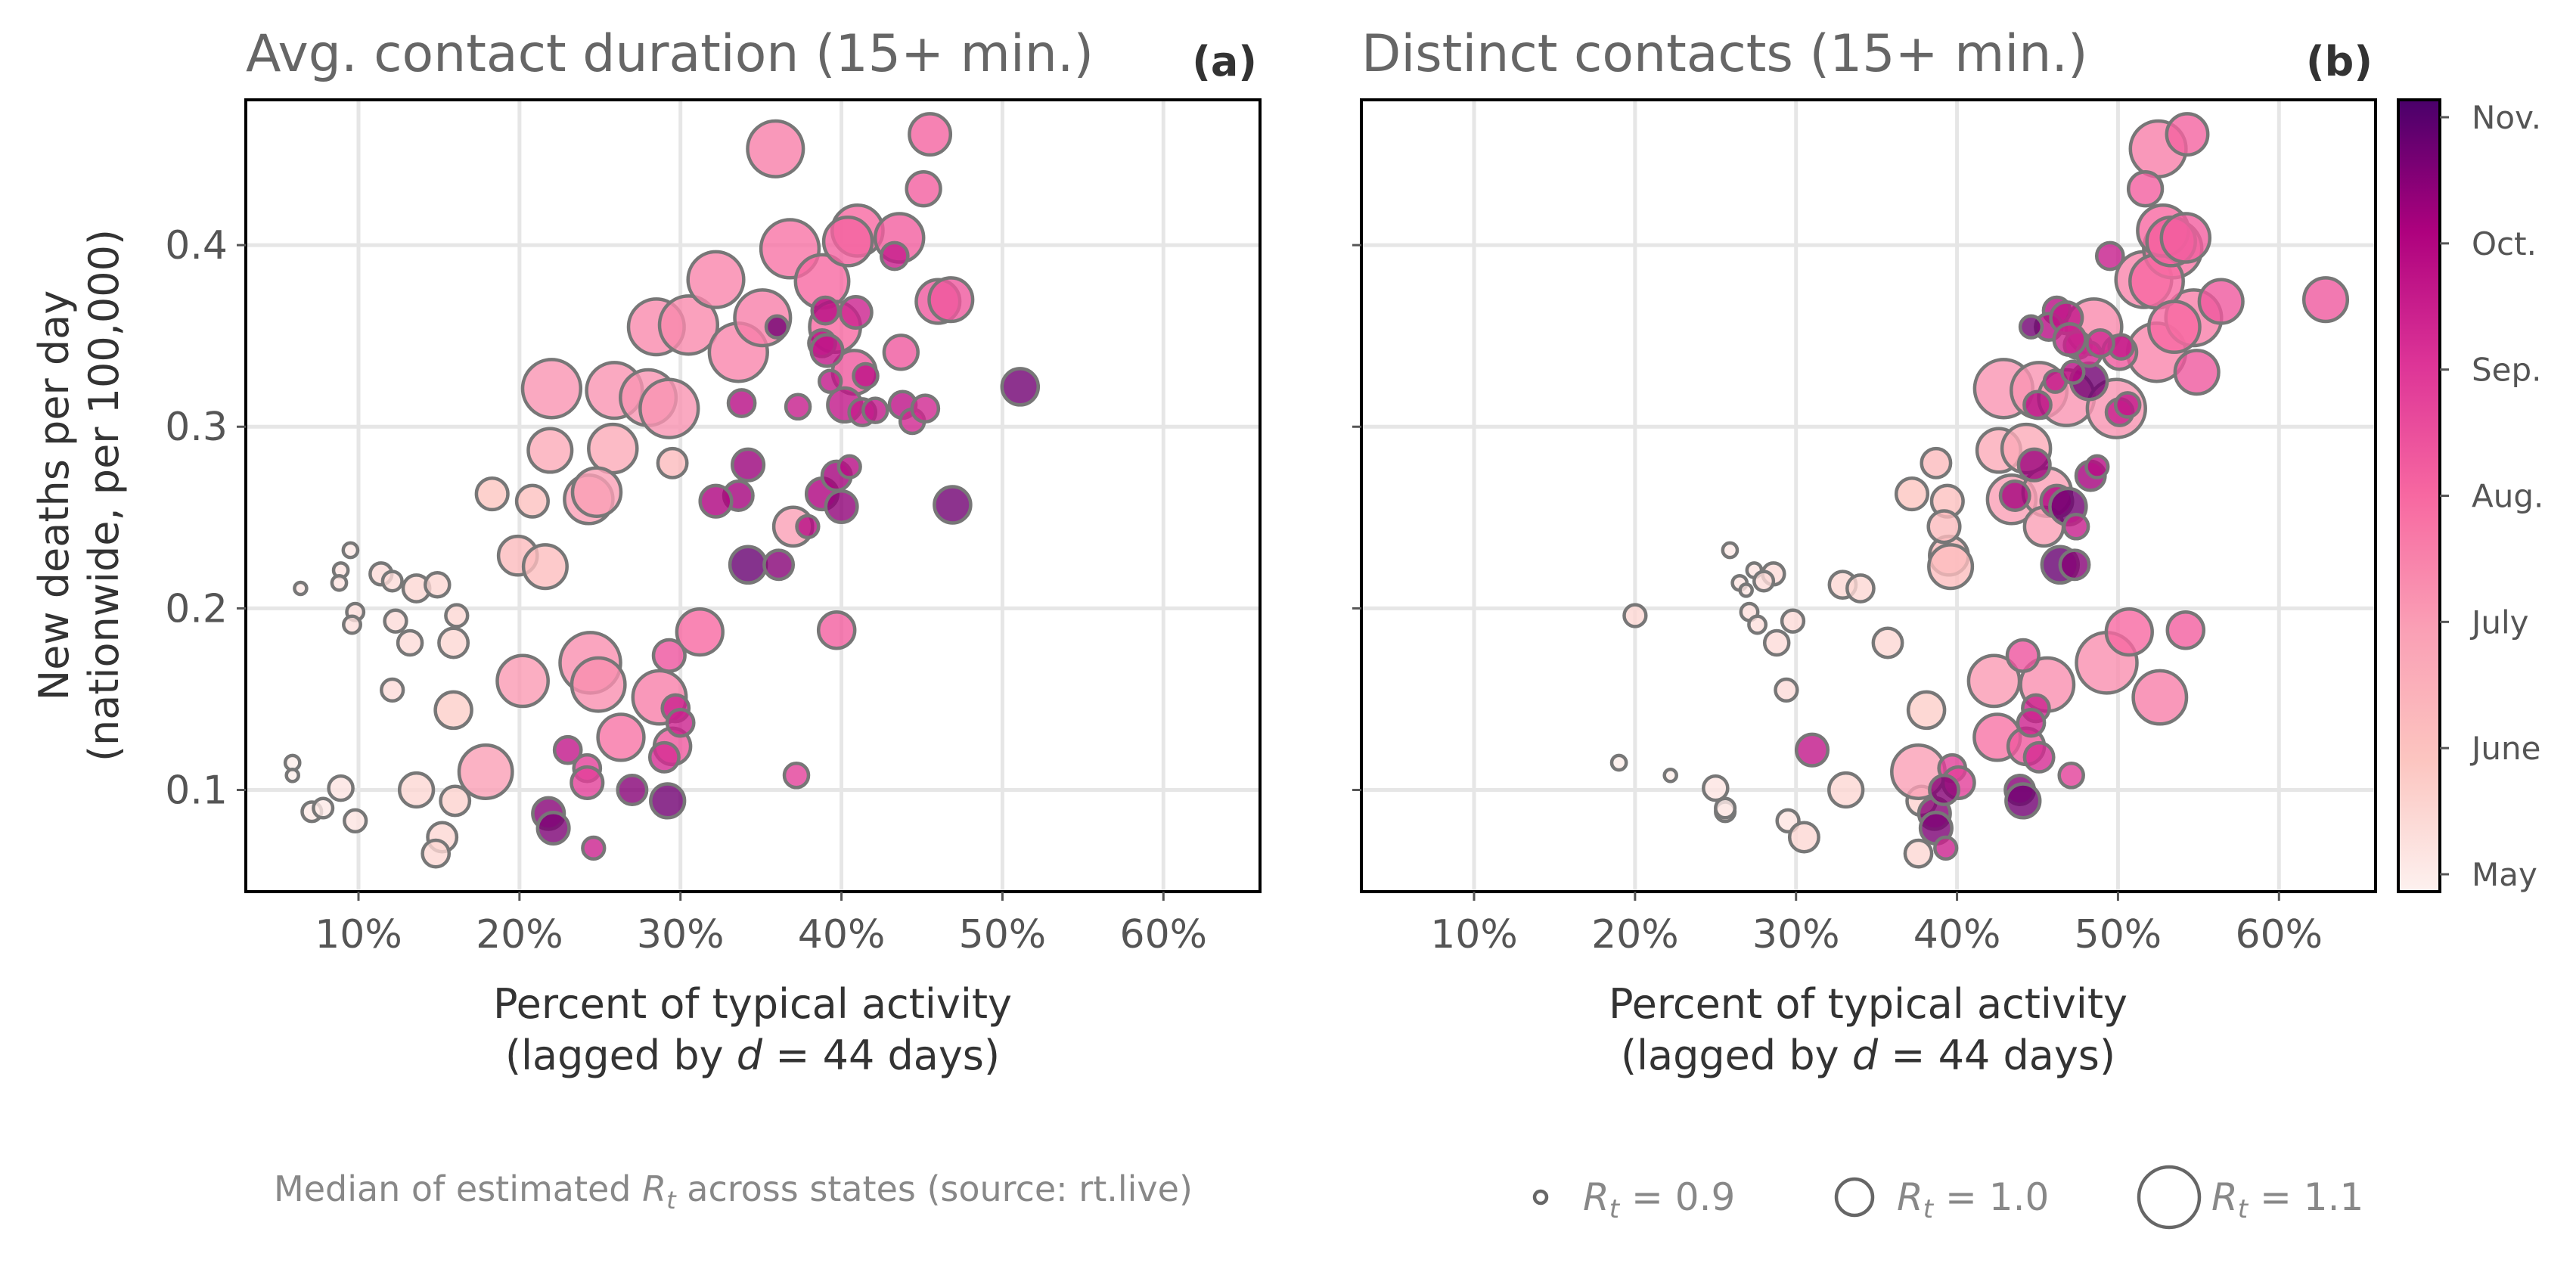 The width and height of the screenshot is (2576, 1263). Describe the element at coordinates (752, 1004) in the screenshot. I see `panel-a-xlabel-line1: Percent of typical activity` at that location.